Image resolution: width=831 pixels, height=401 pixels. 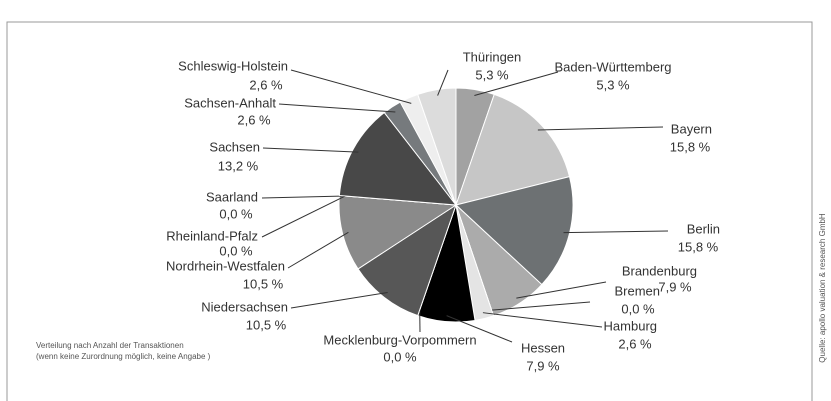 What do you see at coordinates (630, 325) in the screenshot?
I see `slice-label: Hamburg` at bounding box center [630, 325].